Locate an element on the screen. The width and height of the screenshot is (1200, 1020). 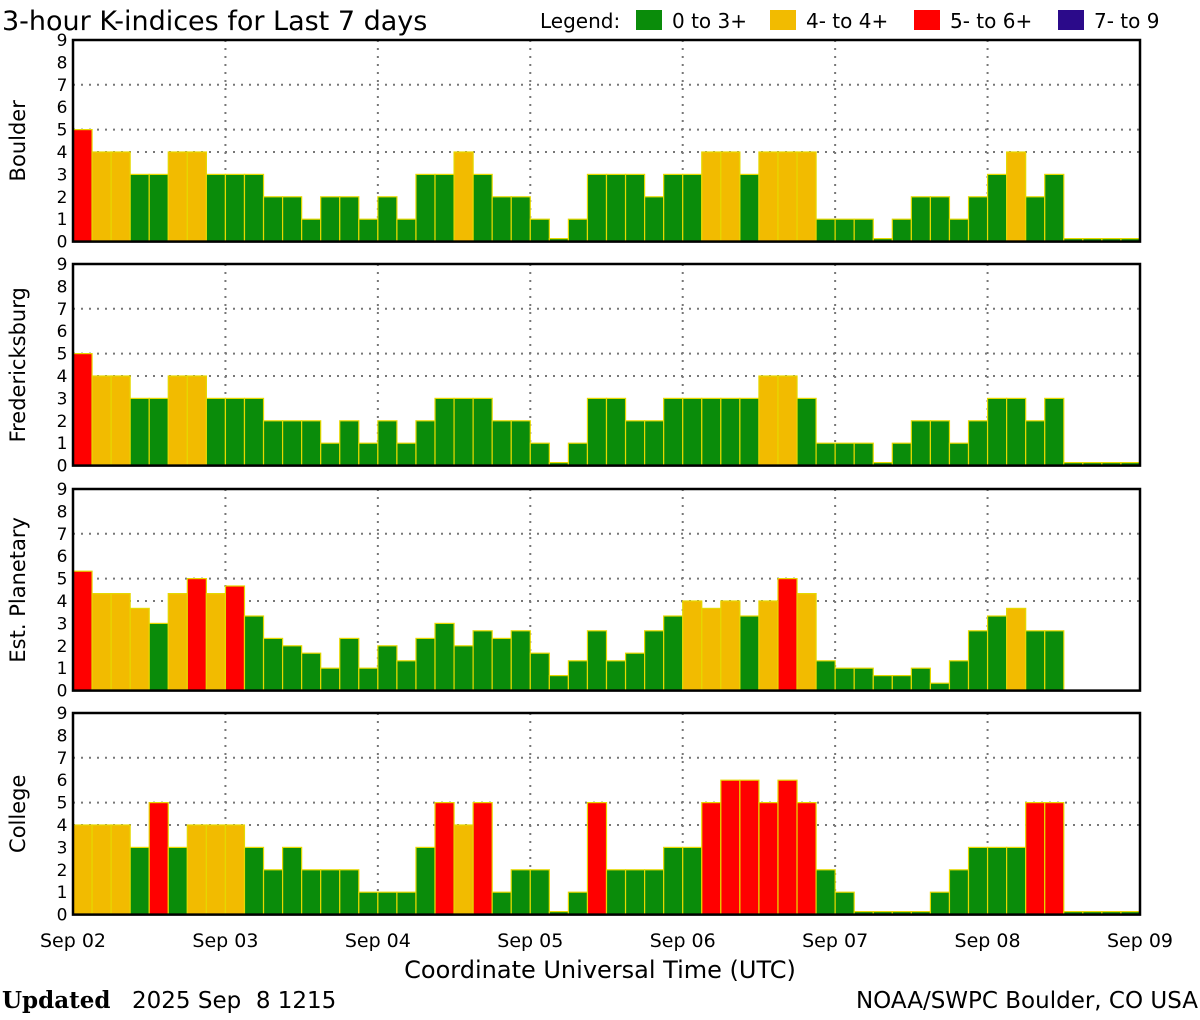
y-tick-label: 7 is located at coordinates (62, 86).